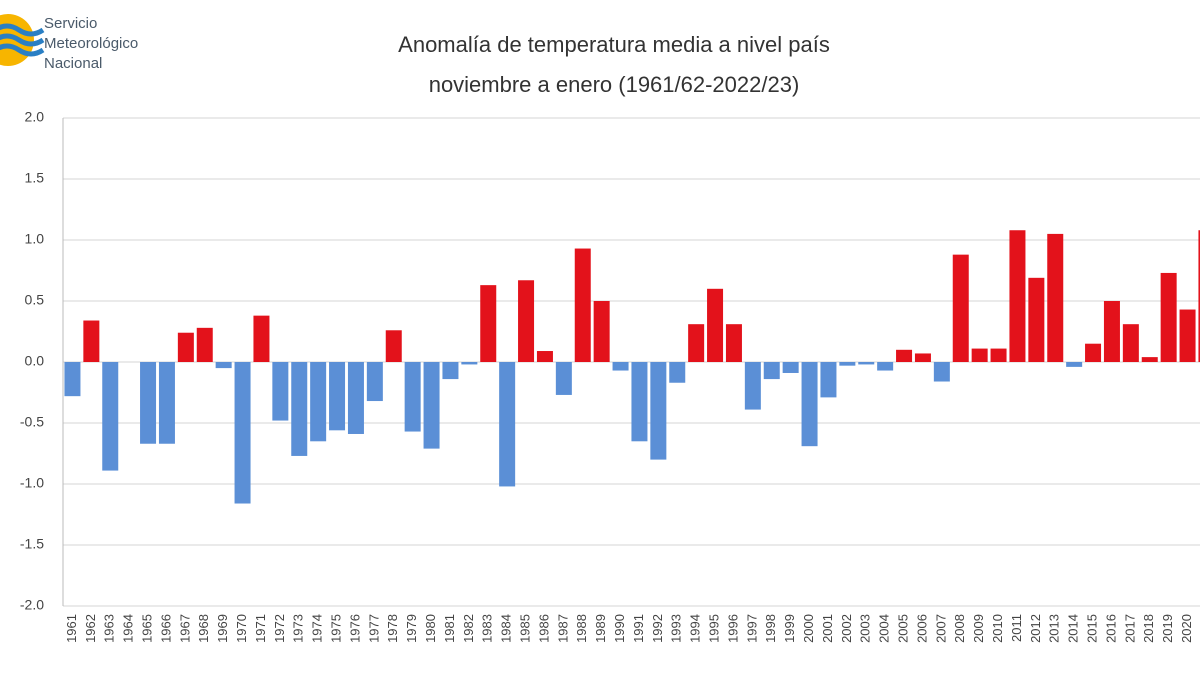 This screenshot has width=1200, height=675. I want to click on logo-text: Nacional, so click(73, 63).